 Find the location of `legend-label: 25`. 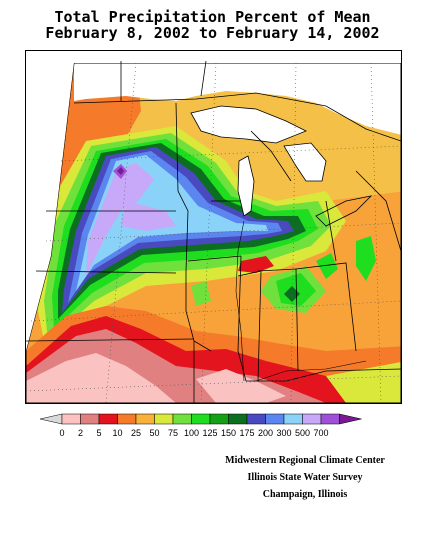

legend-label: 25 is located at coordinates (136, 433).